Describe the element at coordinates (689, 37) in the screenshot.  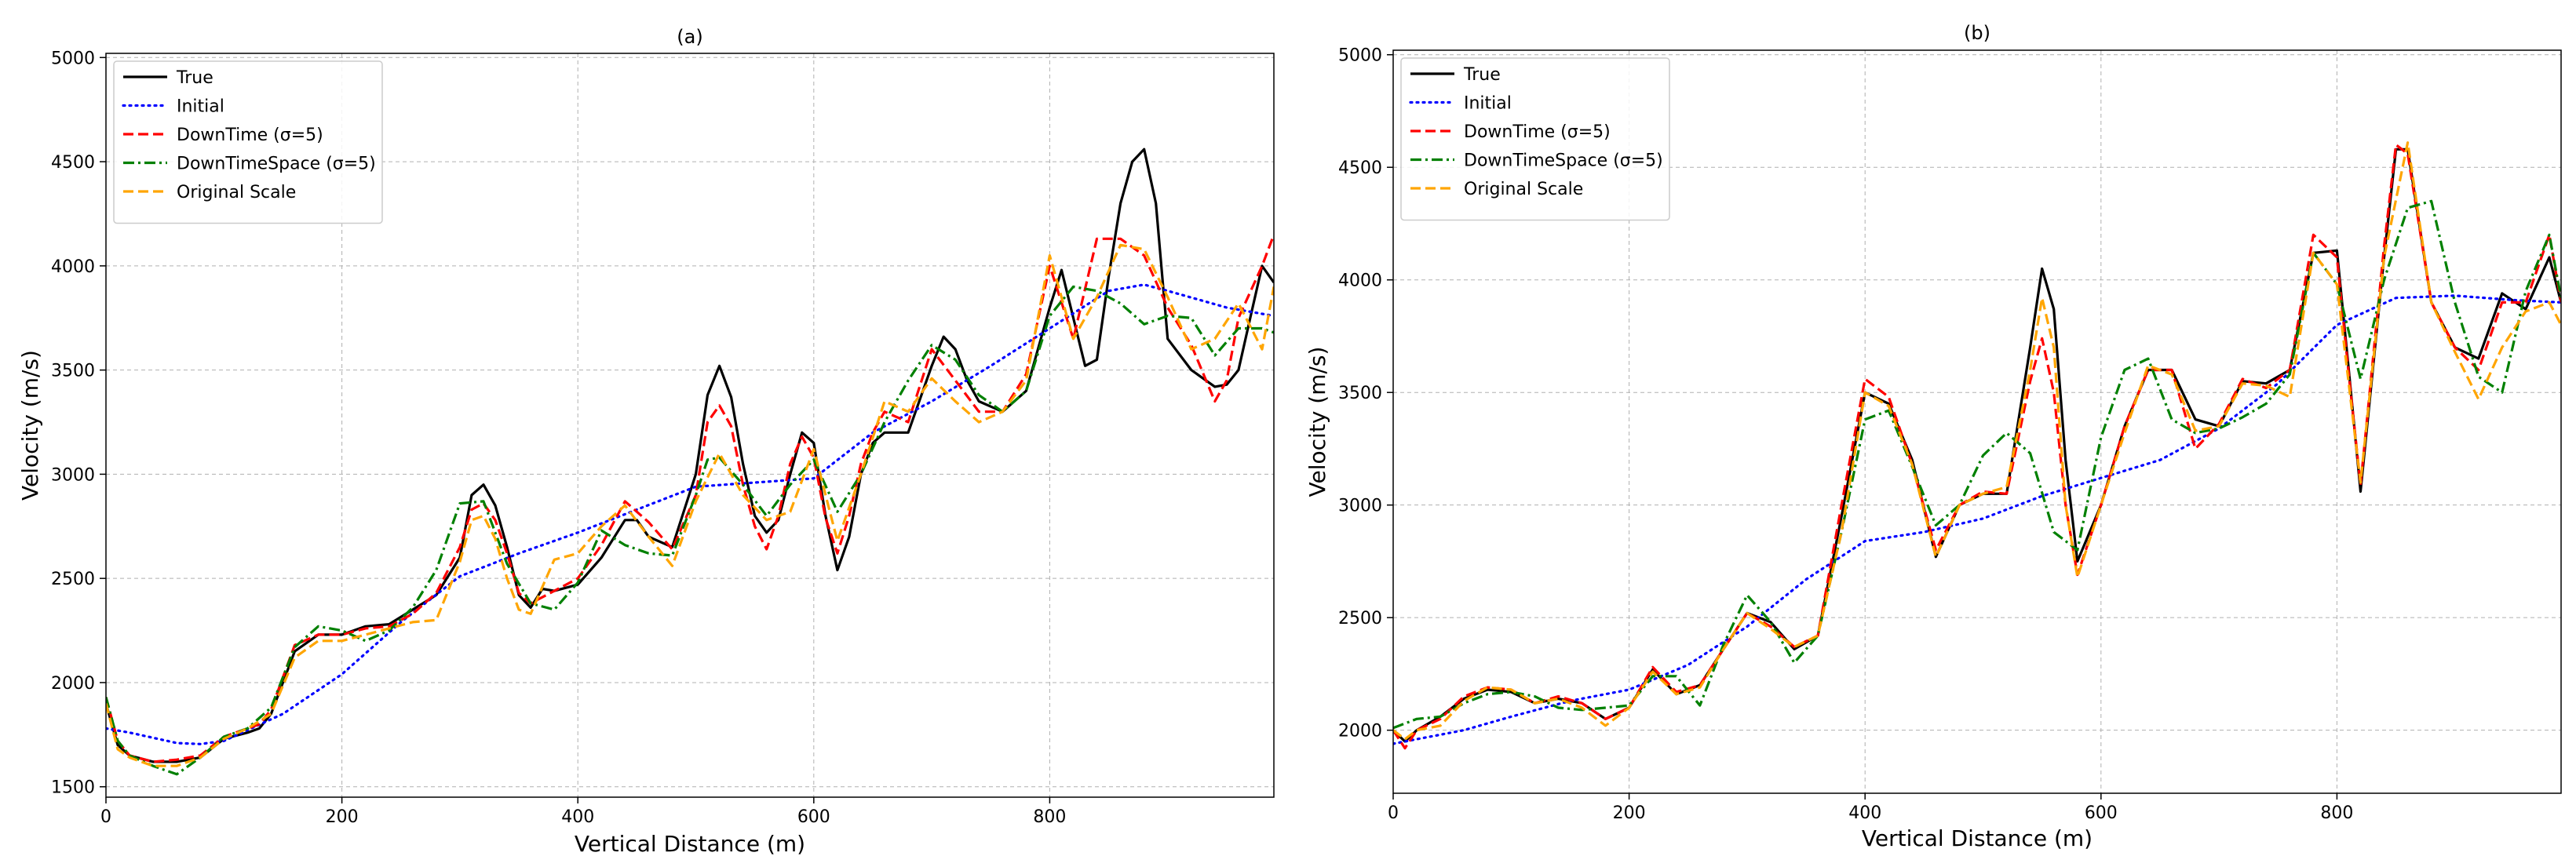
I see `panel-title: (a)` at that location.